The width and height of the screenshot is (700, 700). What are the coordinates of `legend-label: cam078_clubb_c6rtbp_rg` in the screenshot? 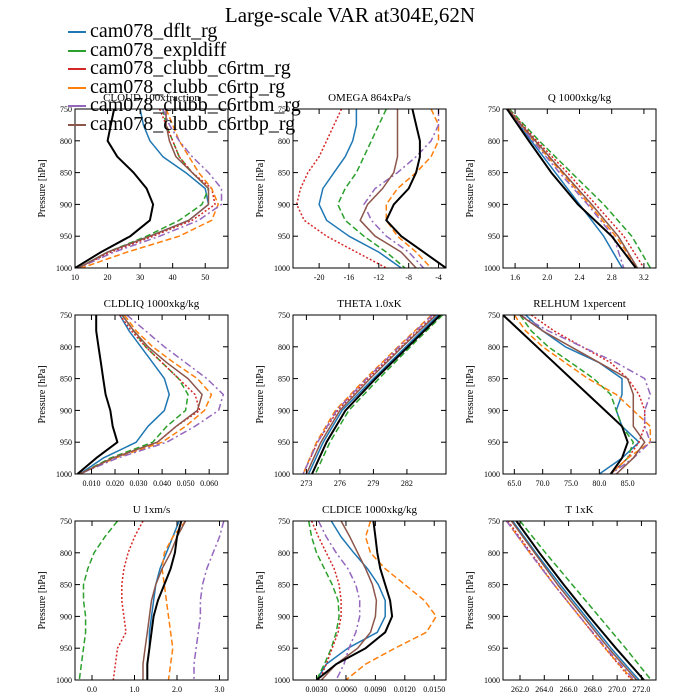 It's located at (193, 123).